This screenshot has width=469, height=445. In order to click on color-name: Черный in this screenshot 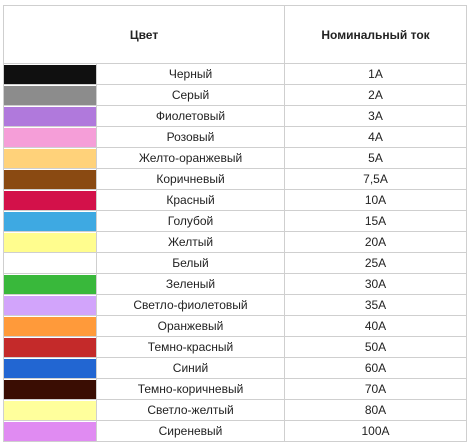, I will do `click(190, 74)`.